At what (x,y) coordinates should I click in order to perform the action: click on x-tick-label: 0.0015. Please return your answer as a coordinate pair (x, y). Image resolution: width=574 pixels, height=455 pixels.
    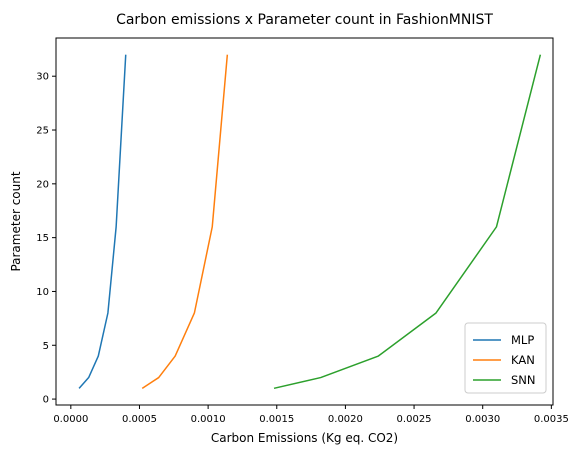
    Looking at the image, I should click on (276, 419).